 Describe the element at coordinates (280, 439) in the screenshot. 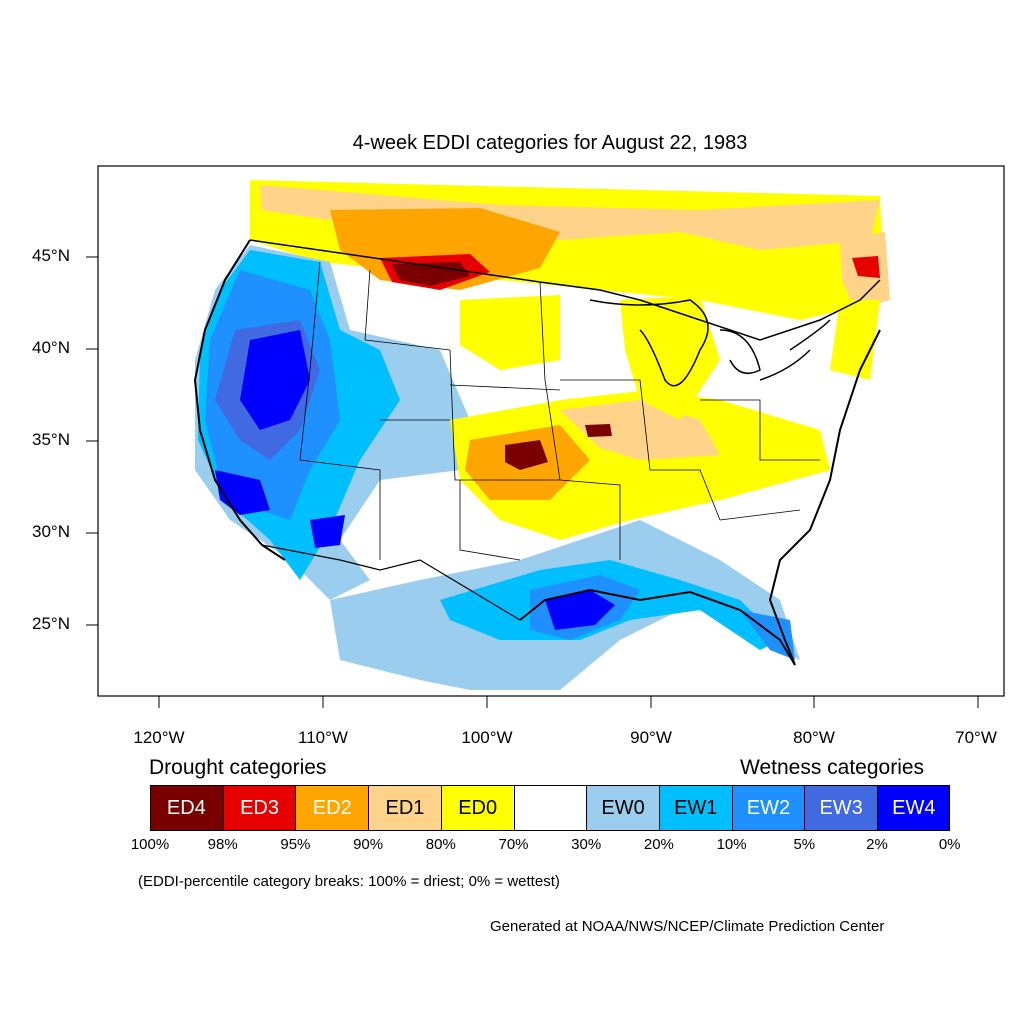

I see `west-ew4-zone` at that location.